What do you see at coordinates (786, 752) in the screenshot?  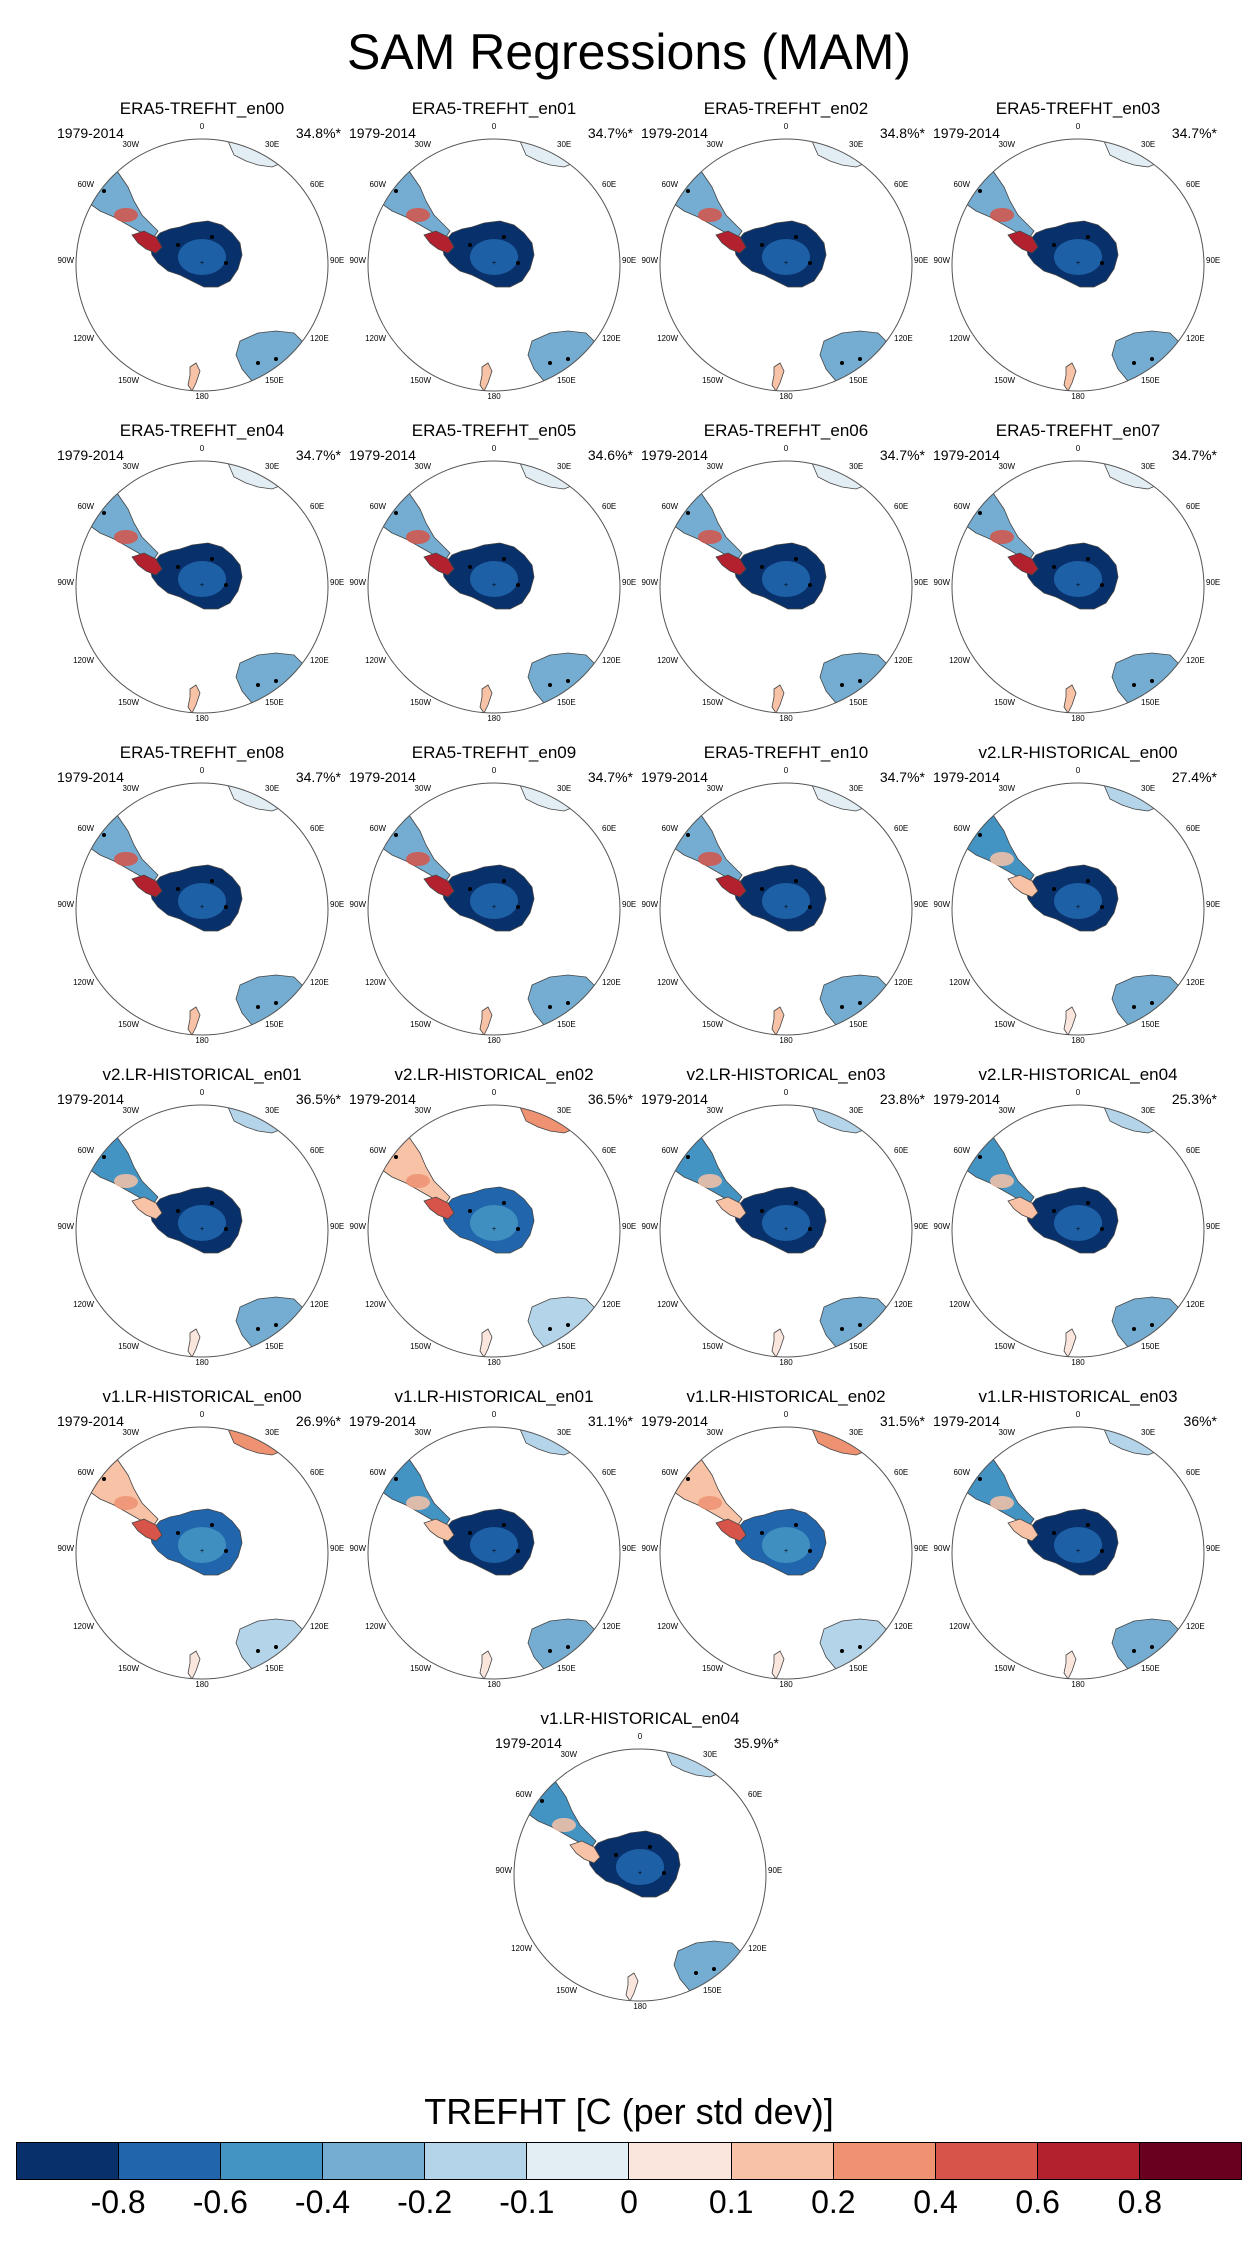 I see `panel-title: ERA5-TREFHT_en10` at bounding box center [786, 752].